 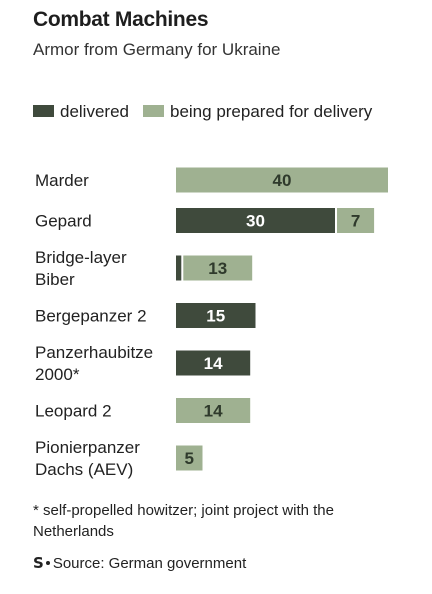 I want to click on data-label: 15, so click(x=215, y=316).